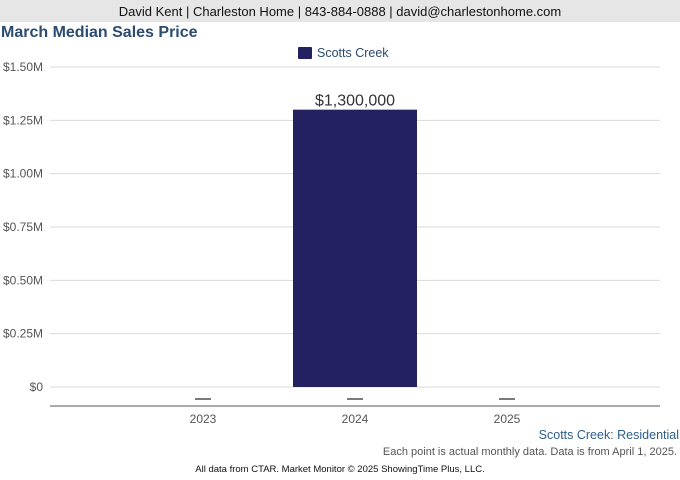 The height and width of the screenshot is (480, 680). I want to click on chart-title: March Median Sales Price, so click(99, 32).